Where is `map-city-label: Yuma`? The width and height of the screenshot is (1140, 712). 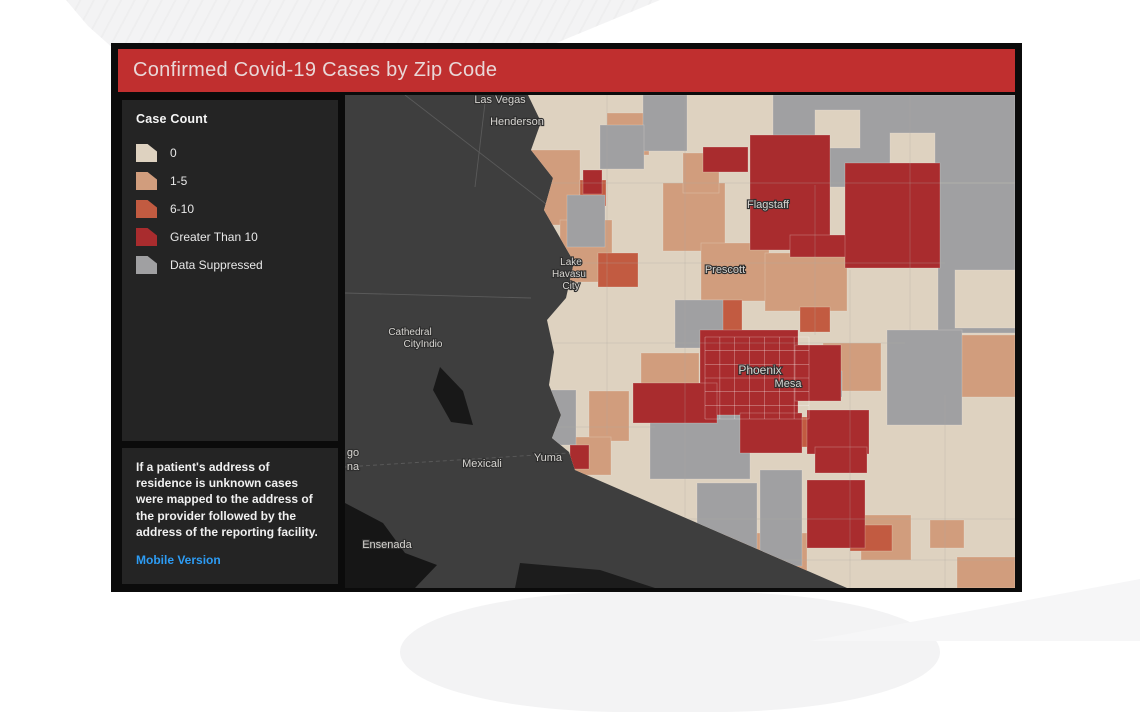
map-city-label: Yuma is located at coordinates (548, 458).